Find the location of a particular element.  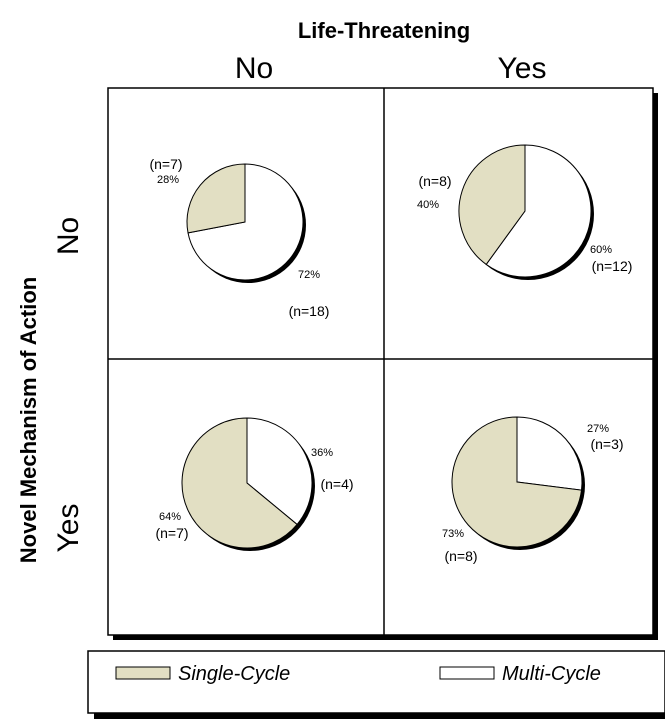

panel-no-no-single-pct: 28% is located at coordinates (168, 180).